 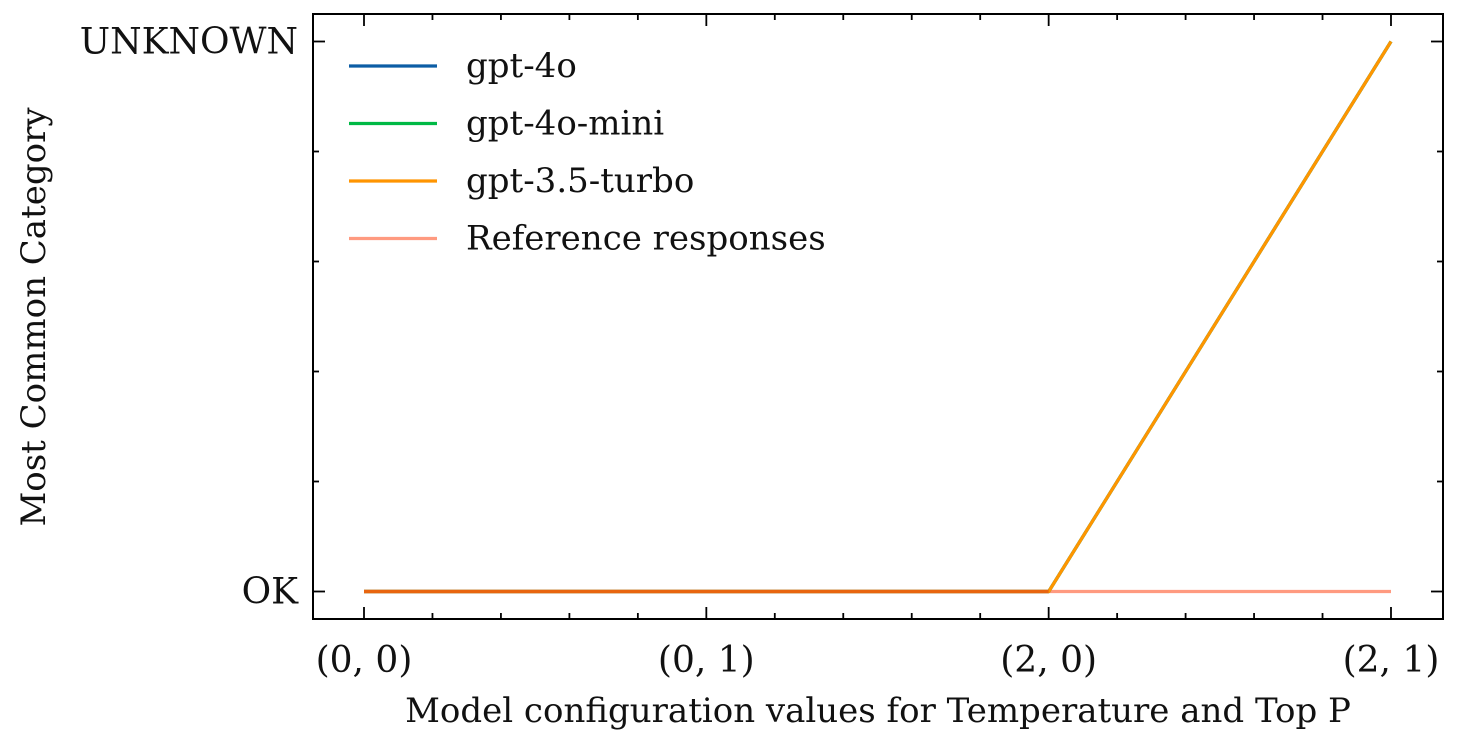 I want to click on legend-label: gpt-4o, so click(x=521, y=66).